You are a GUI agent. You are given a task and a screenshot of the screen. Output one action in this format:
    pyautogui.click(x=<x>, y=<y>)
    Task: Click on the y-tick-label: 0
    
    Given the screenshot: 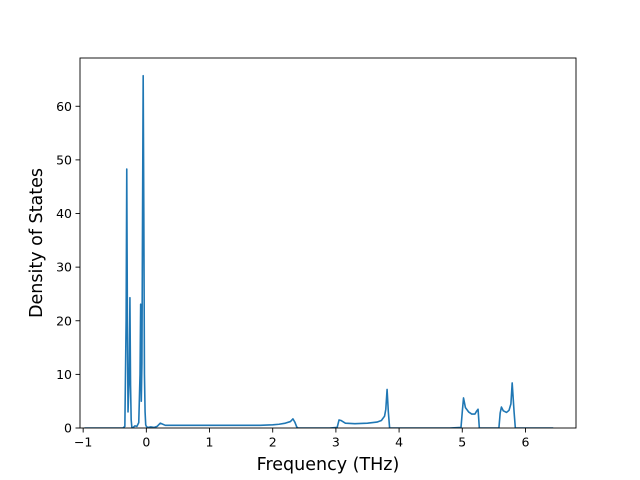 What is the action you would take?
    pyautogui.click(x=68, y=428)
    